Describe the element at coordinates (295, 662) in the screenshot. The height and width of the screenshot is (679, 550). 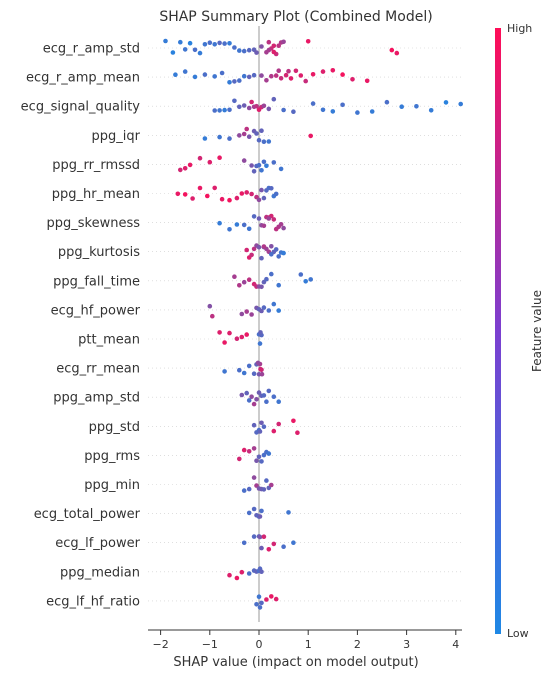
I see `x-axis-label: SHAP value (impact on model output)` at that location.